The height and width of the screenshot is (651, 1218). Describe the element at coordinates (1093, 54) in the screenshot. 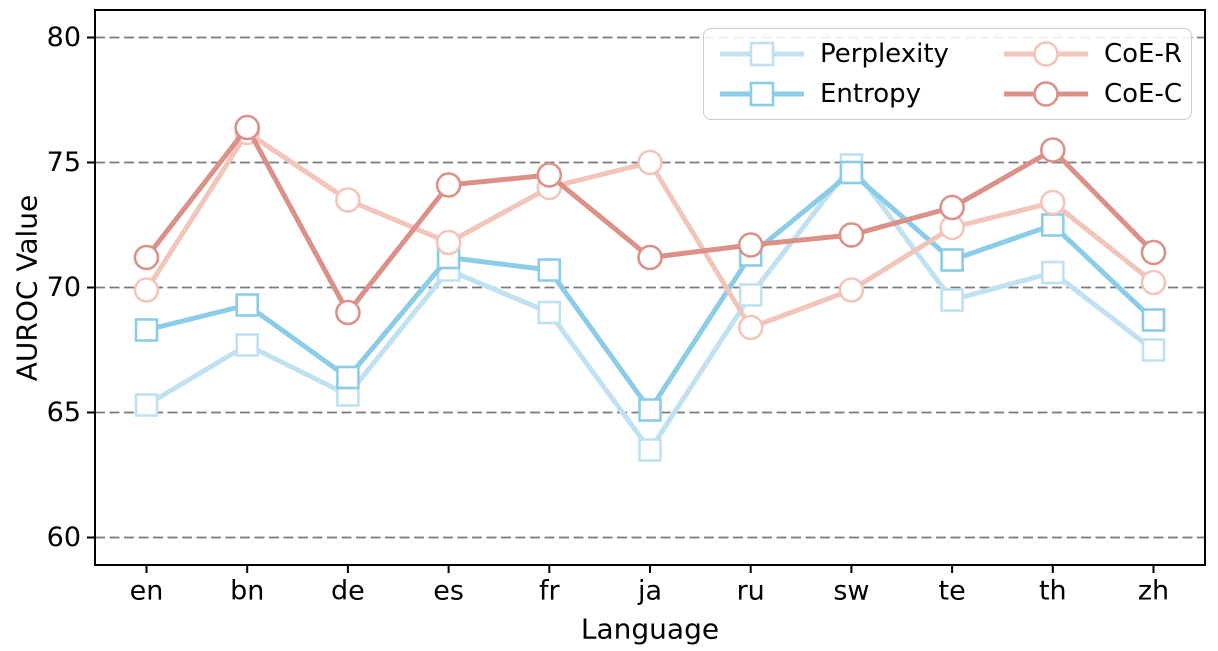

I see `legend-item-coe-r: CoE-R` at that location.